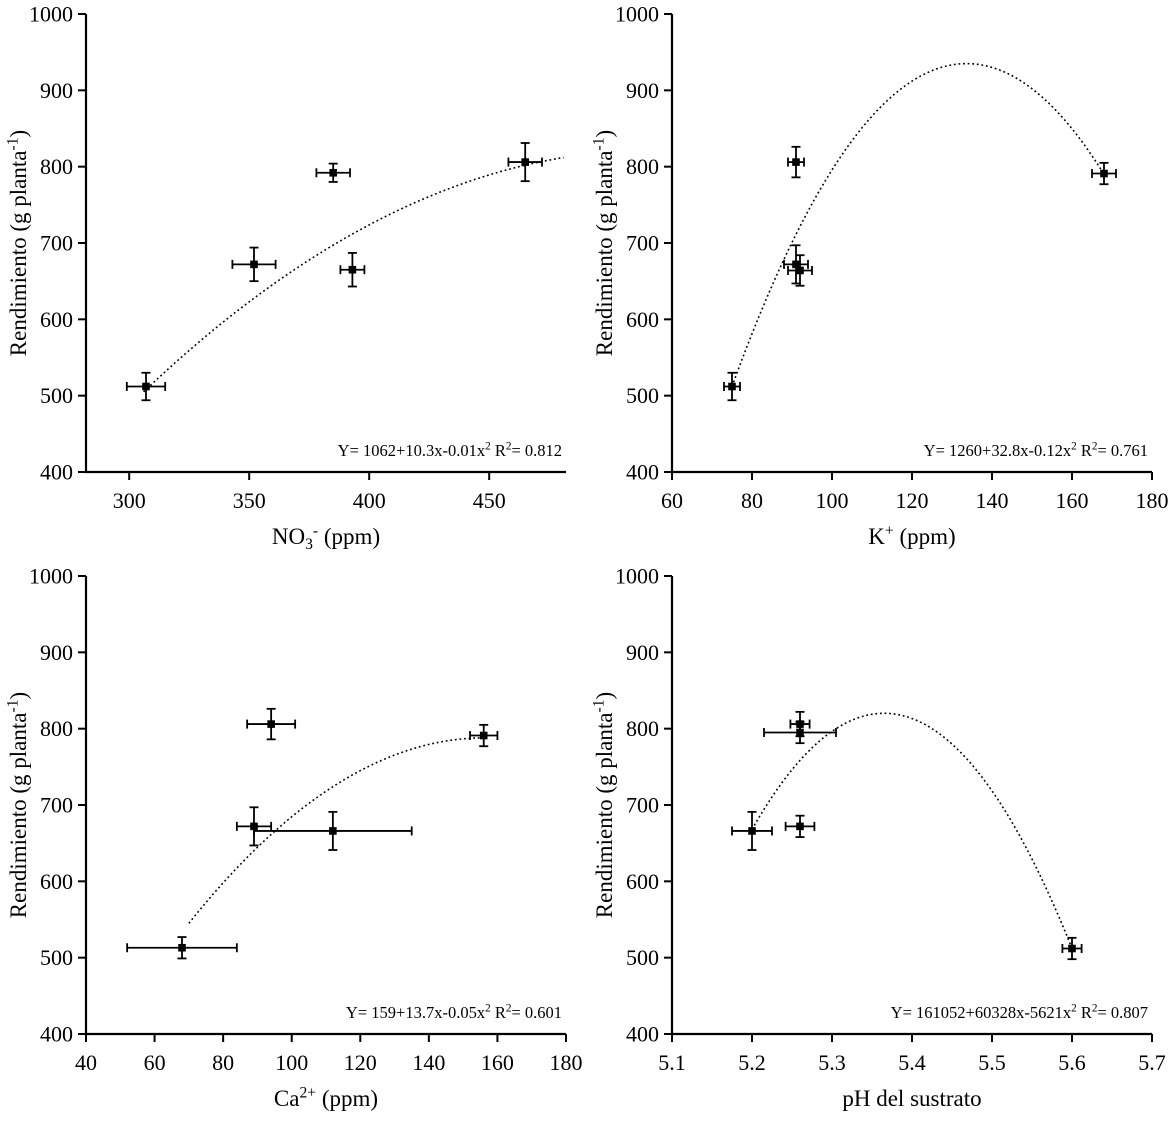 The height and width of the screenshot is (1129, 1172). I want to click on x-tick-label: 5.1, so click(672, 1062).